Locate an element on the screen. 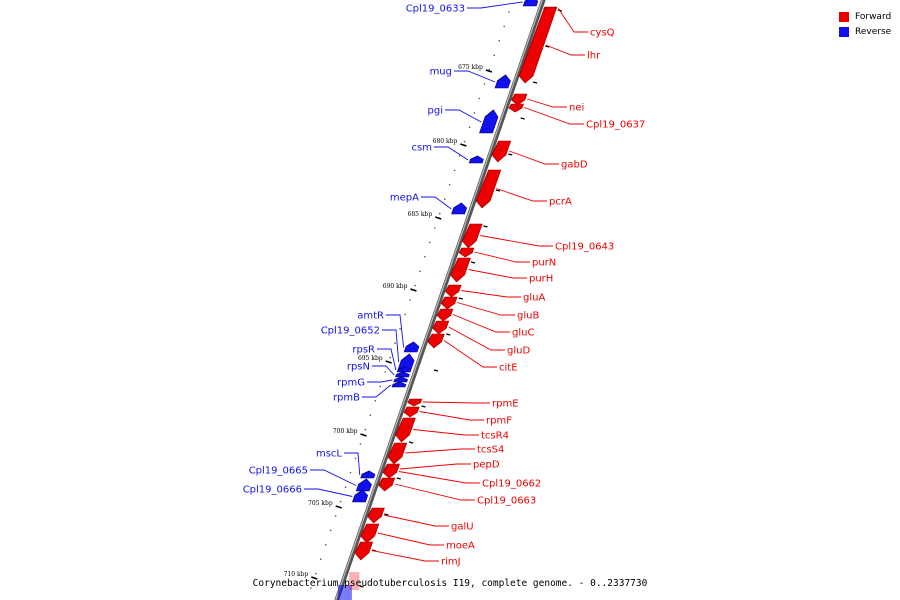 This screenshot has height=600, width=900. gene-label-pcrA: pcrA is located at coordinates (560, 202).